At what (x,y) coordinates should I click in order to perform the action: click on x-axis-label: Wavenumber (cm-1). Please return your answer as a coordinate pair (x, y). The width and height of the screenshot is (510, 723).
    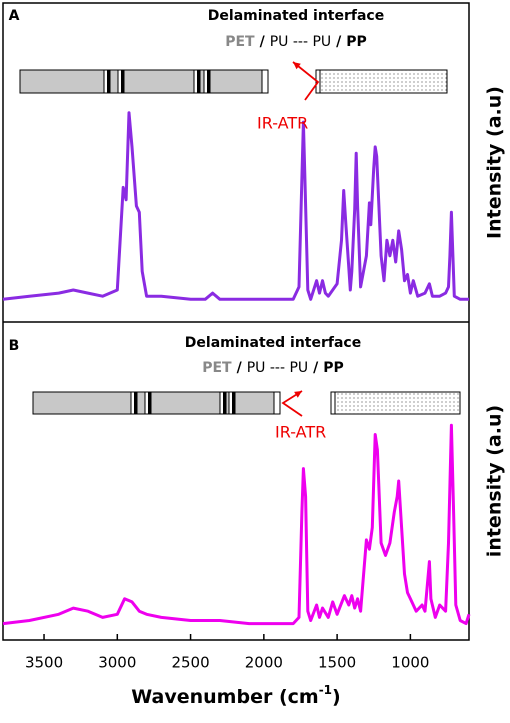
    Looking at the image, I should click on (235, 695).